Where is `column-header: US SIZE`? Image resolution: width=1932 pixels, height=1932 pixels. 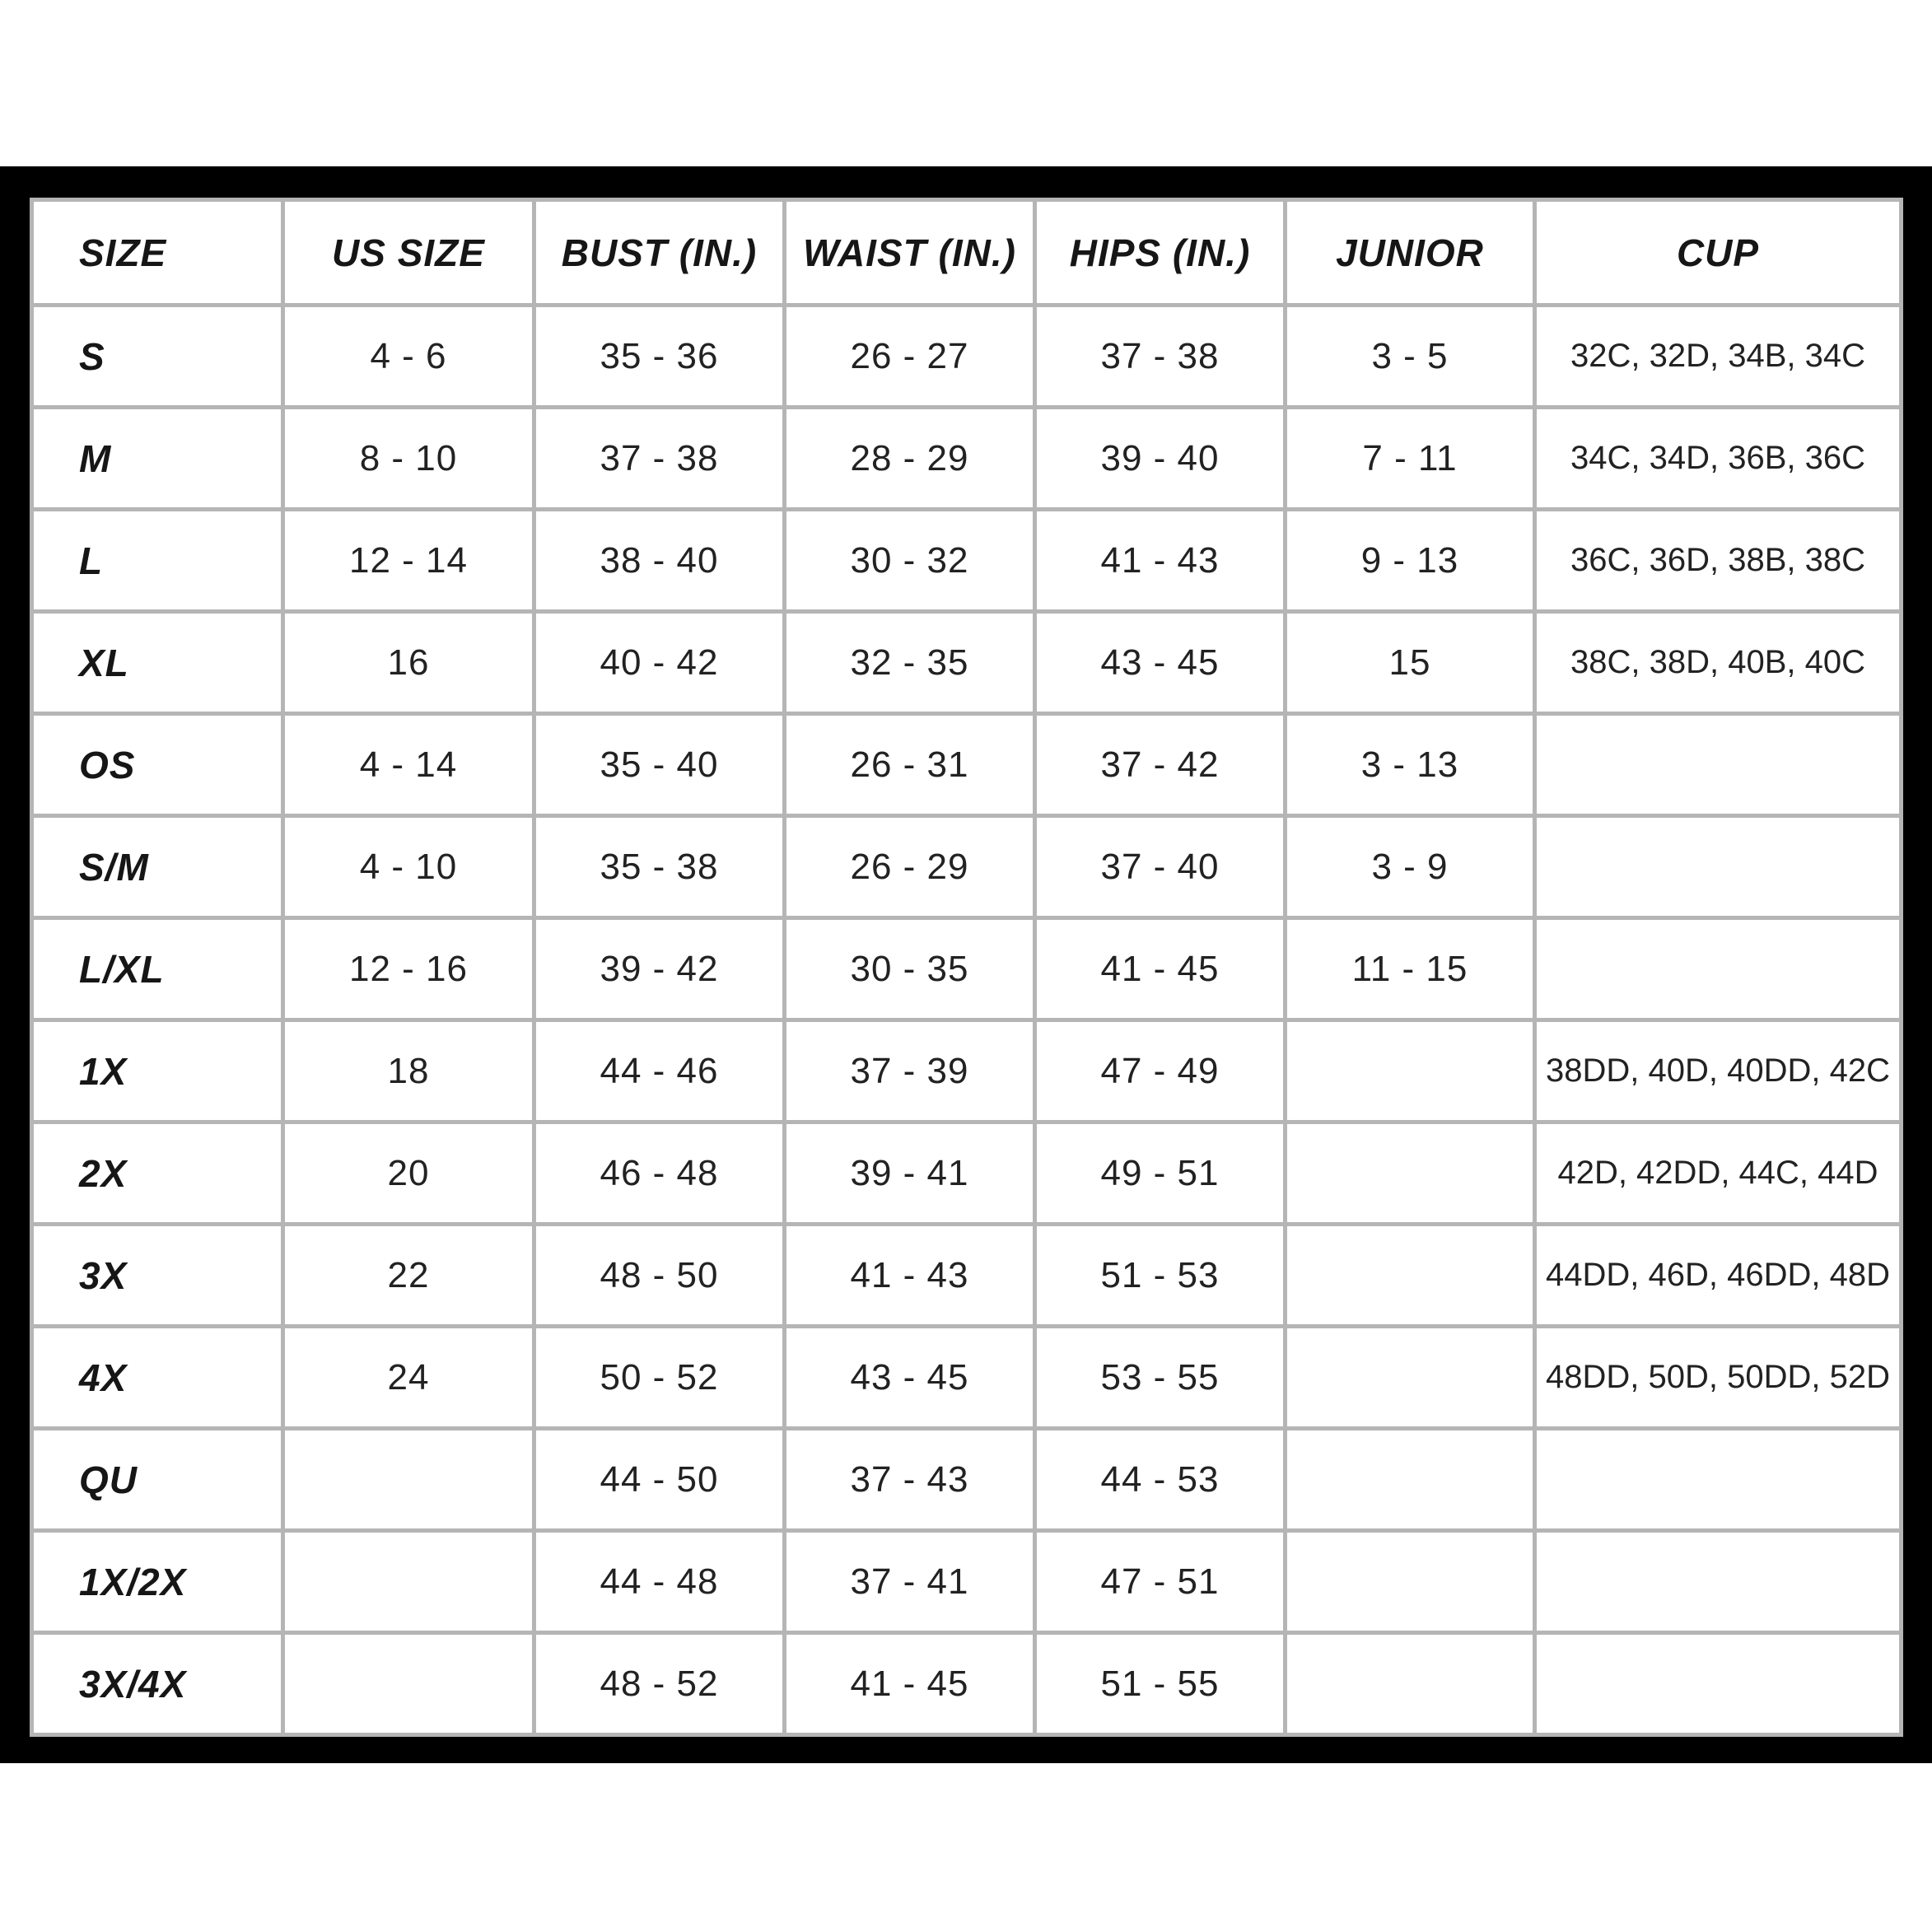 column-header: US SIZE is located at coordinates (408, 252).